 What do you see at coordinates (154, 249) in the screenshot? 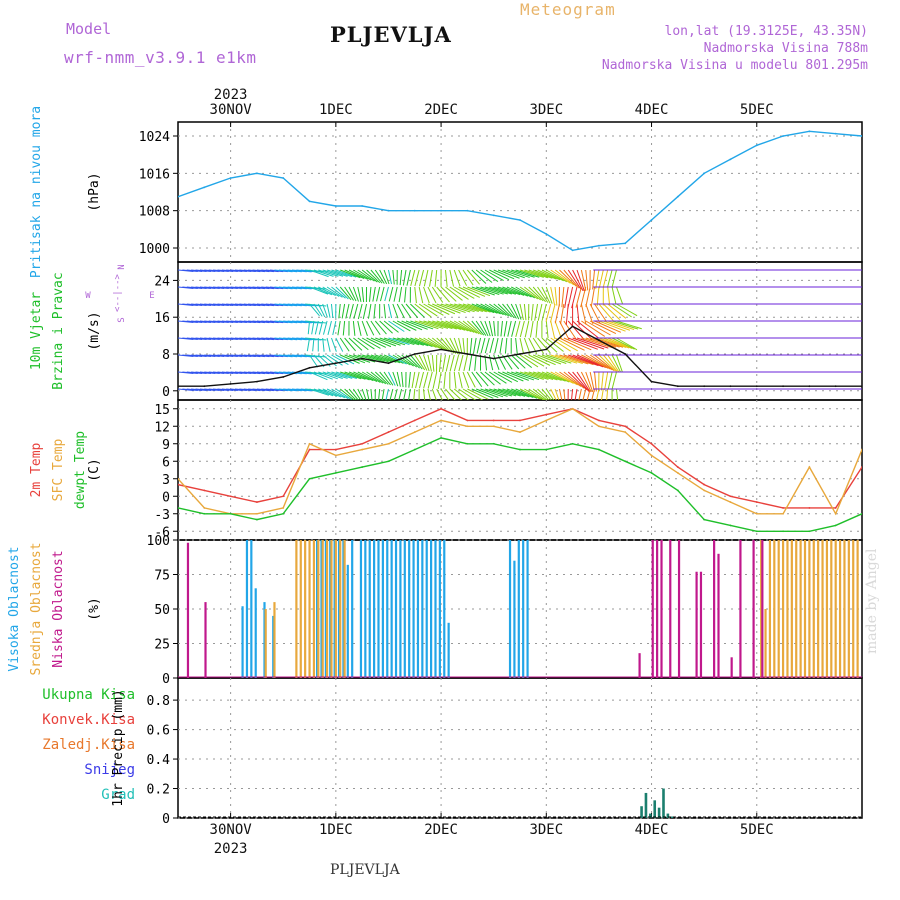
I see `y-tick-label: 1000` at bounding box center [154, 249].